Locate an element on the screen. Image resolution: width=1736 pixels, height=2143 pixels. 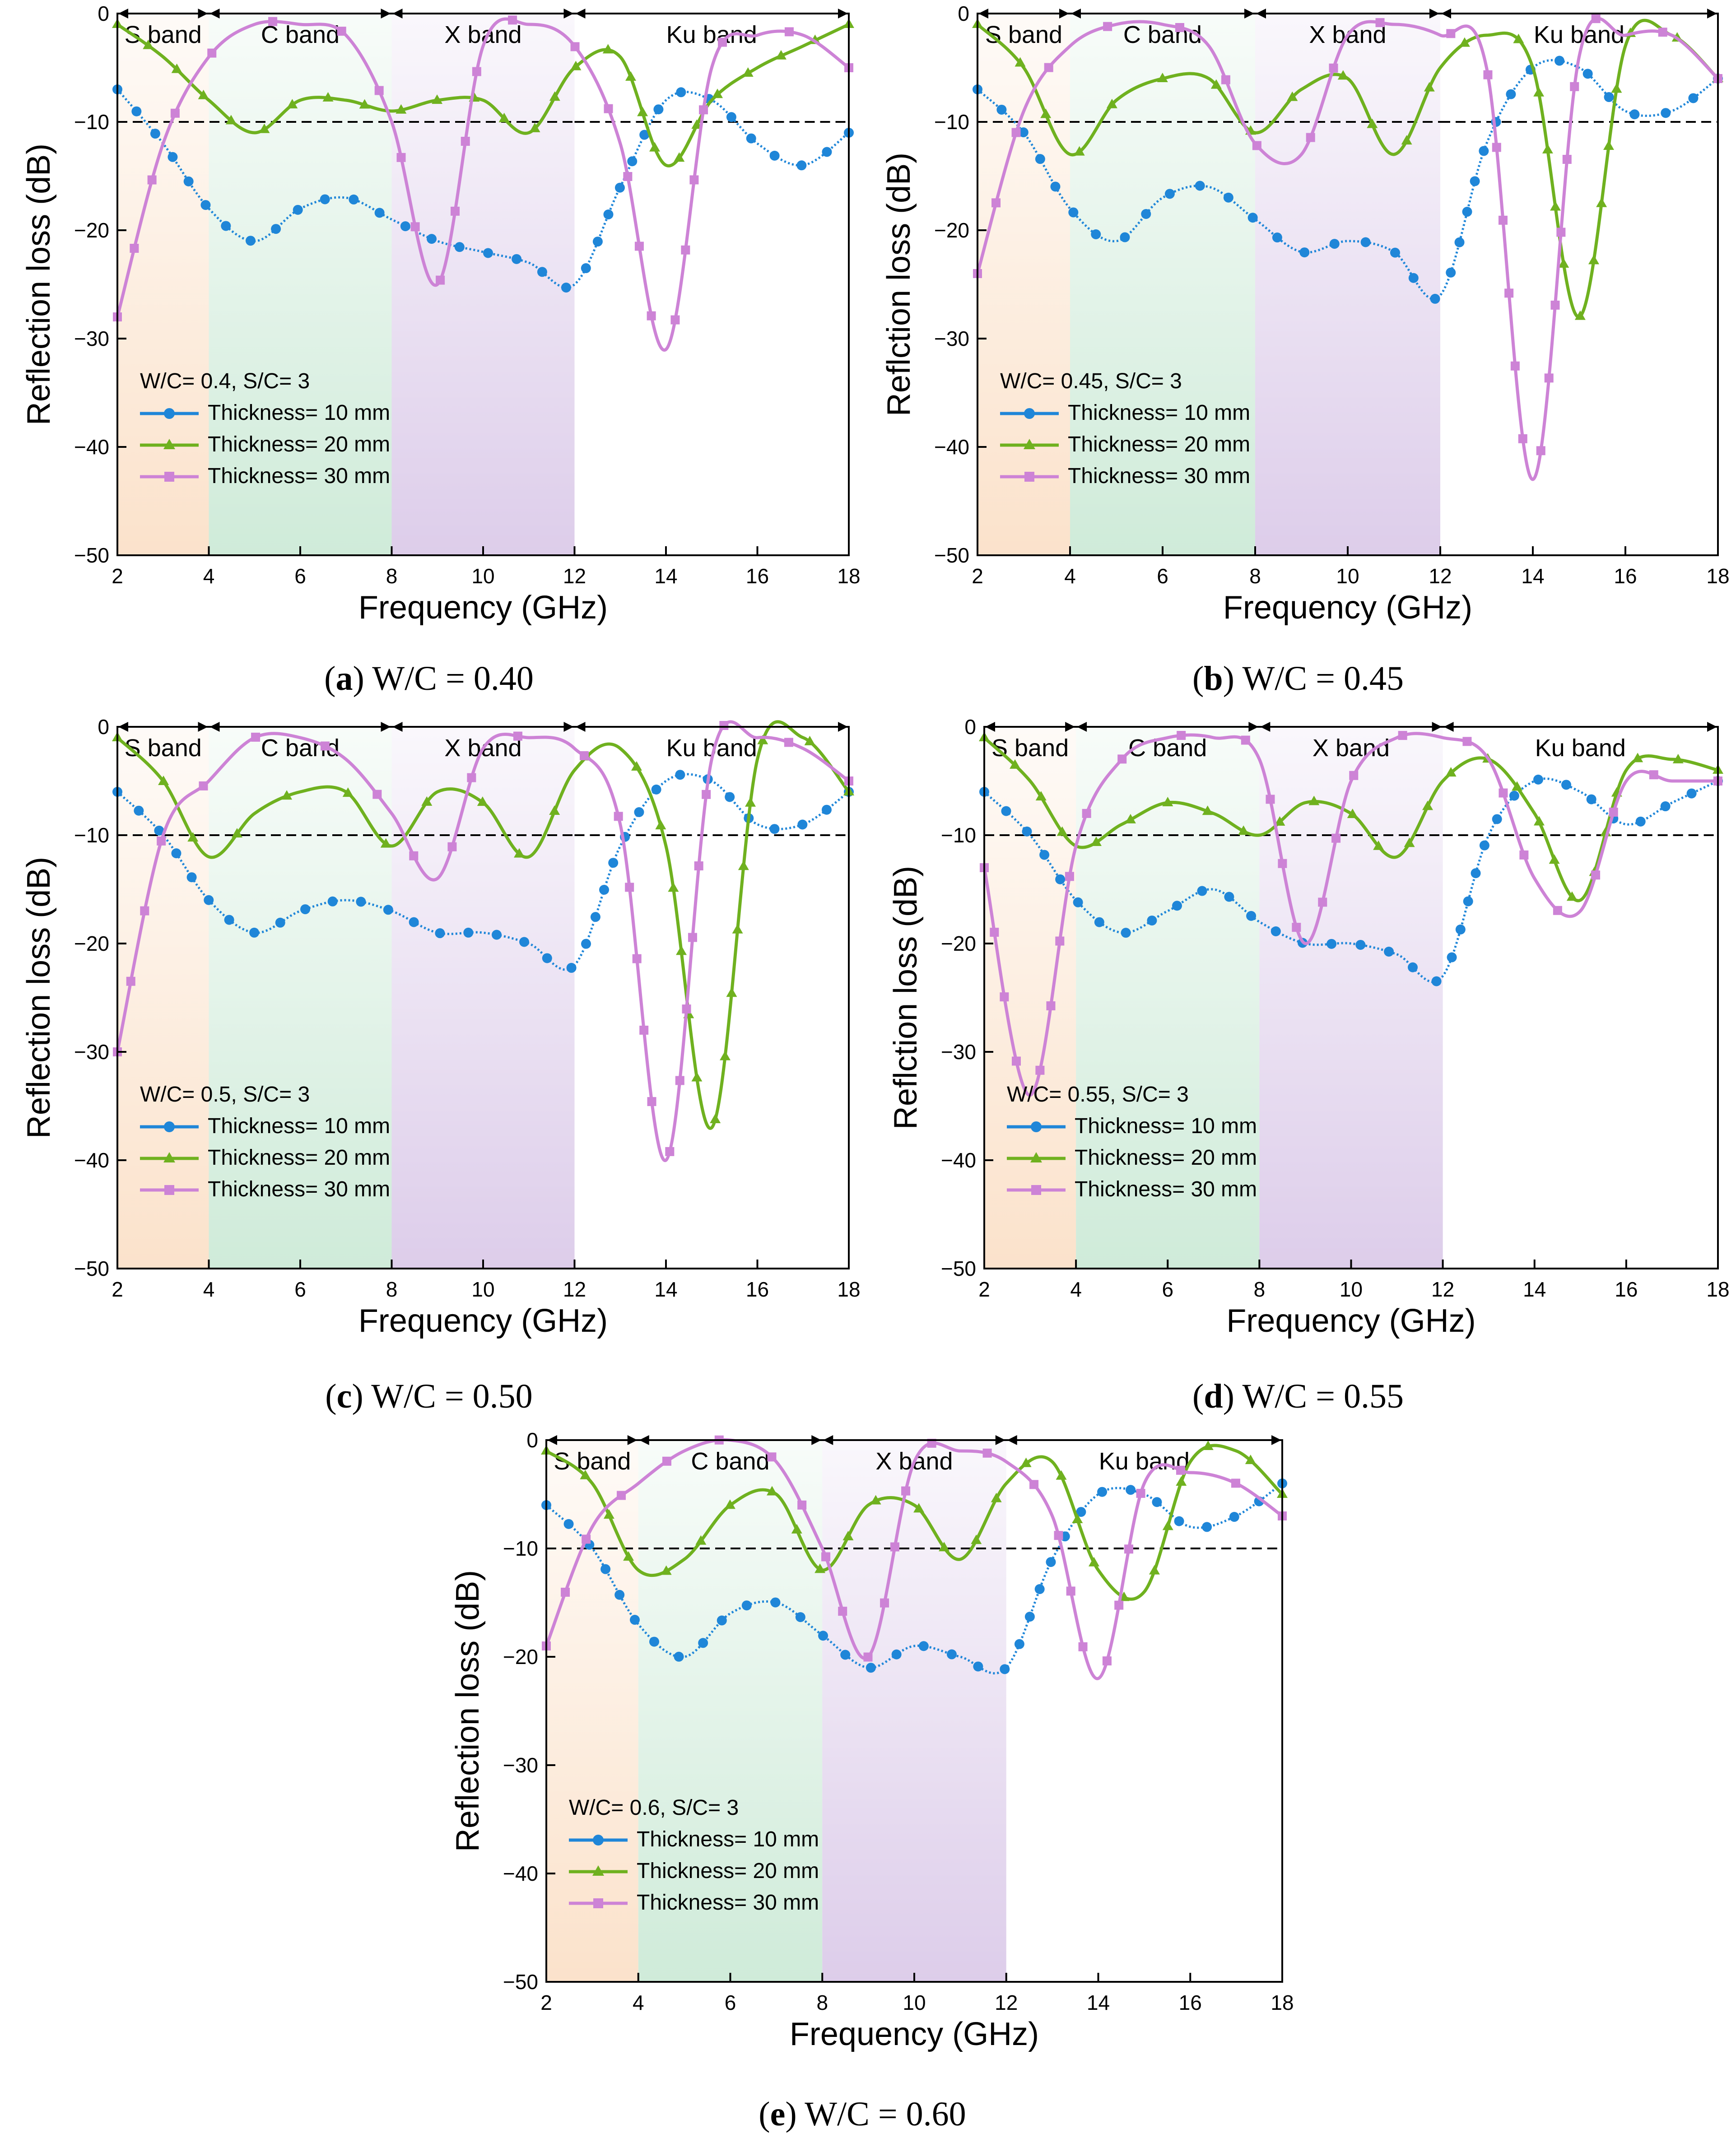
caption-text: W/C = 0.55 is located at coordinates (1323, 1396).